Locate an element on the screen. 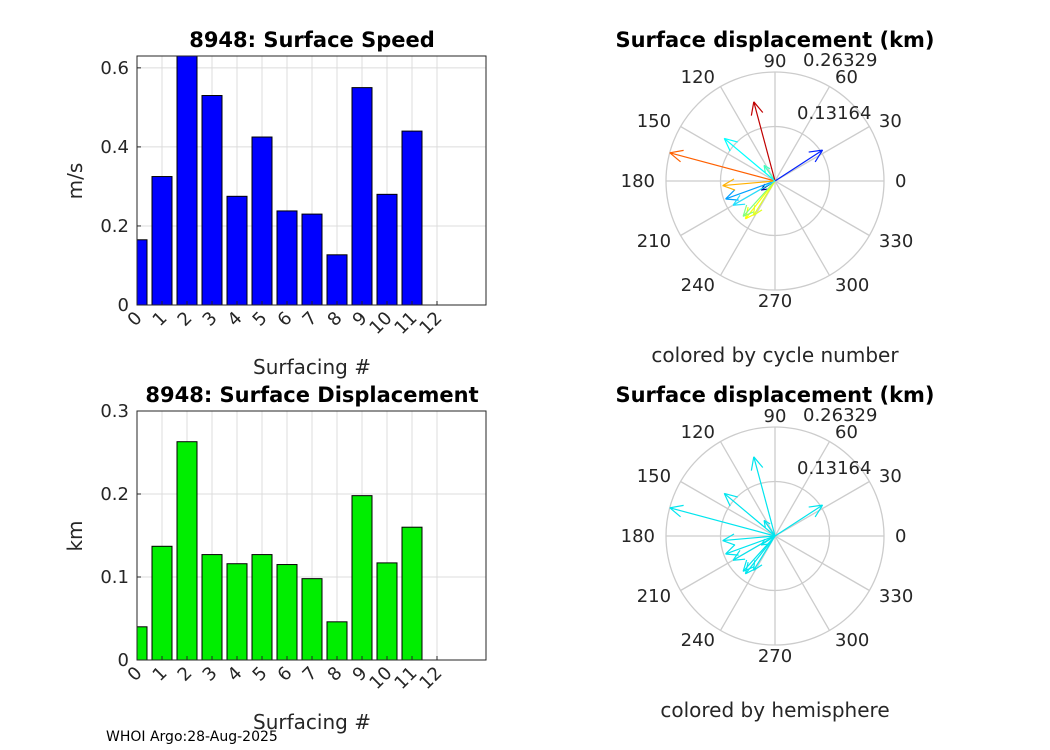 The width and height of the screenshot is (1050, 750). hemi-vector-8-head is located at coordinates (764, 524).